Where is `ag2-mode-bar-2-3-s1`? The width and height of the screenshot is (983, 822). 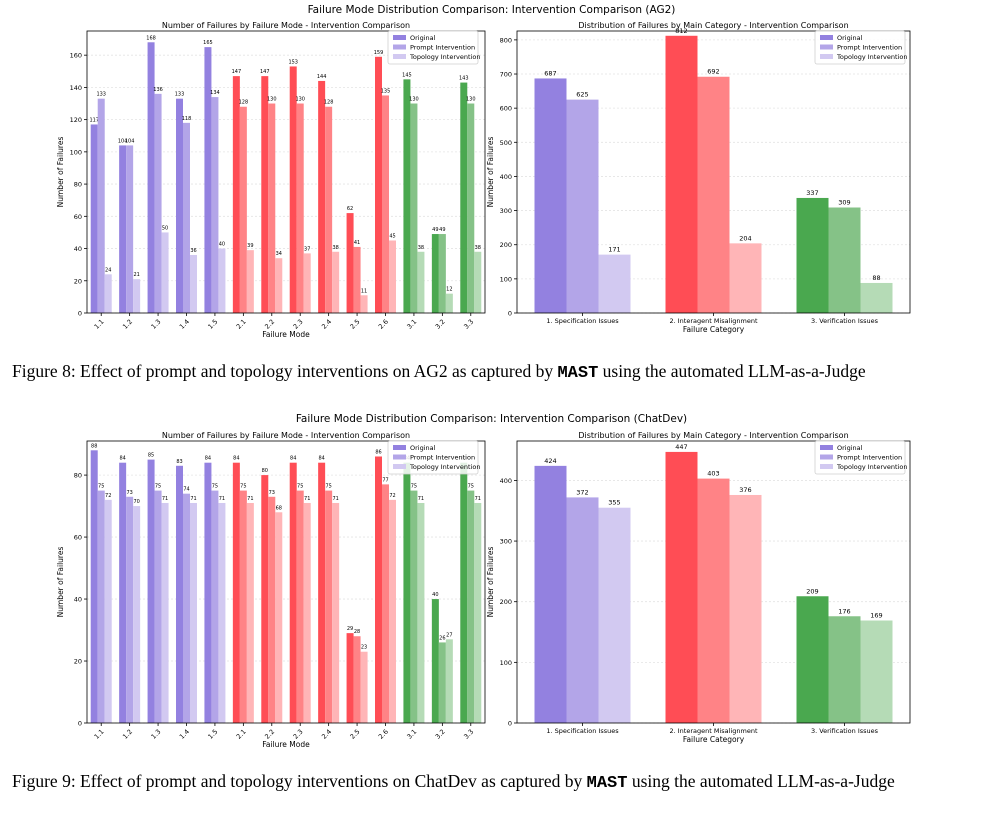 ag2-mode-bar-2-3-s1 is located at coordinates (300, 208).